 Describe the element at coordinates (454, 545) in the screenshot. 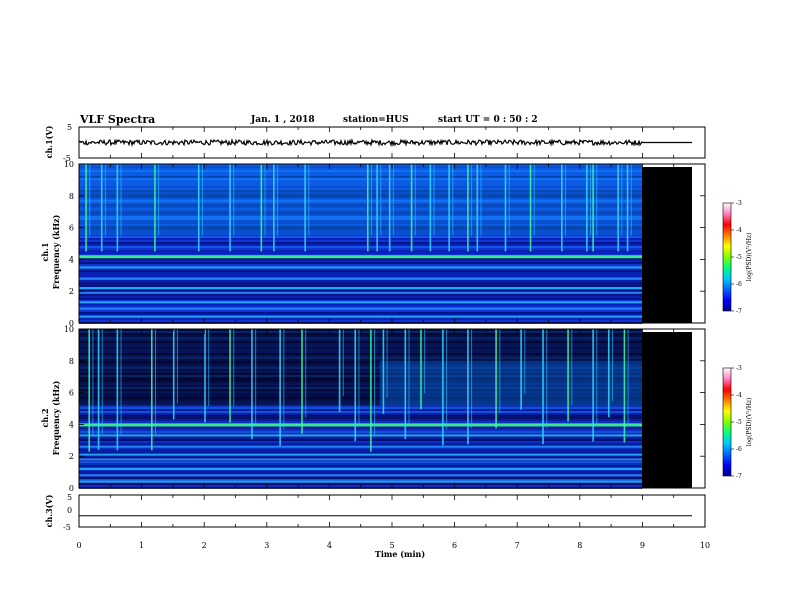

I see `x-tick-label: 6` at that location.